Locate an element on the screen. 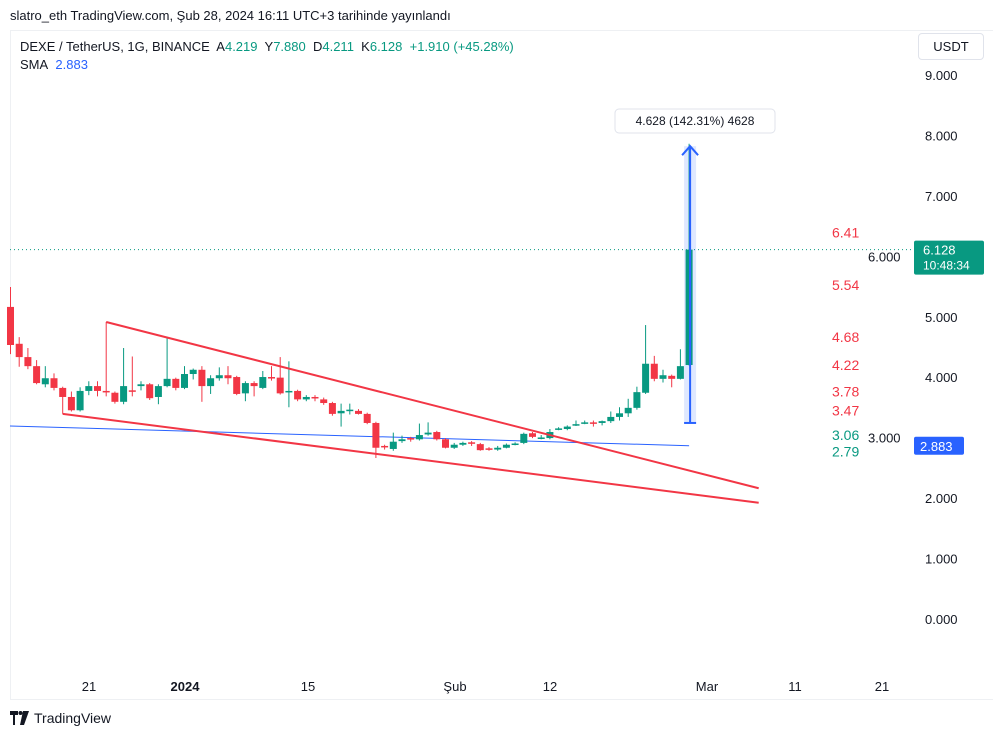  x-tick-label: 2024 is located at coordinates (186, 686).